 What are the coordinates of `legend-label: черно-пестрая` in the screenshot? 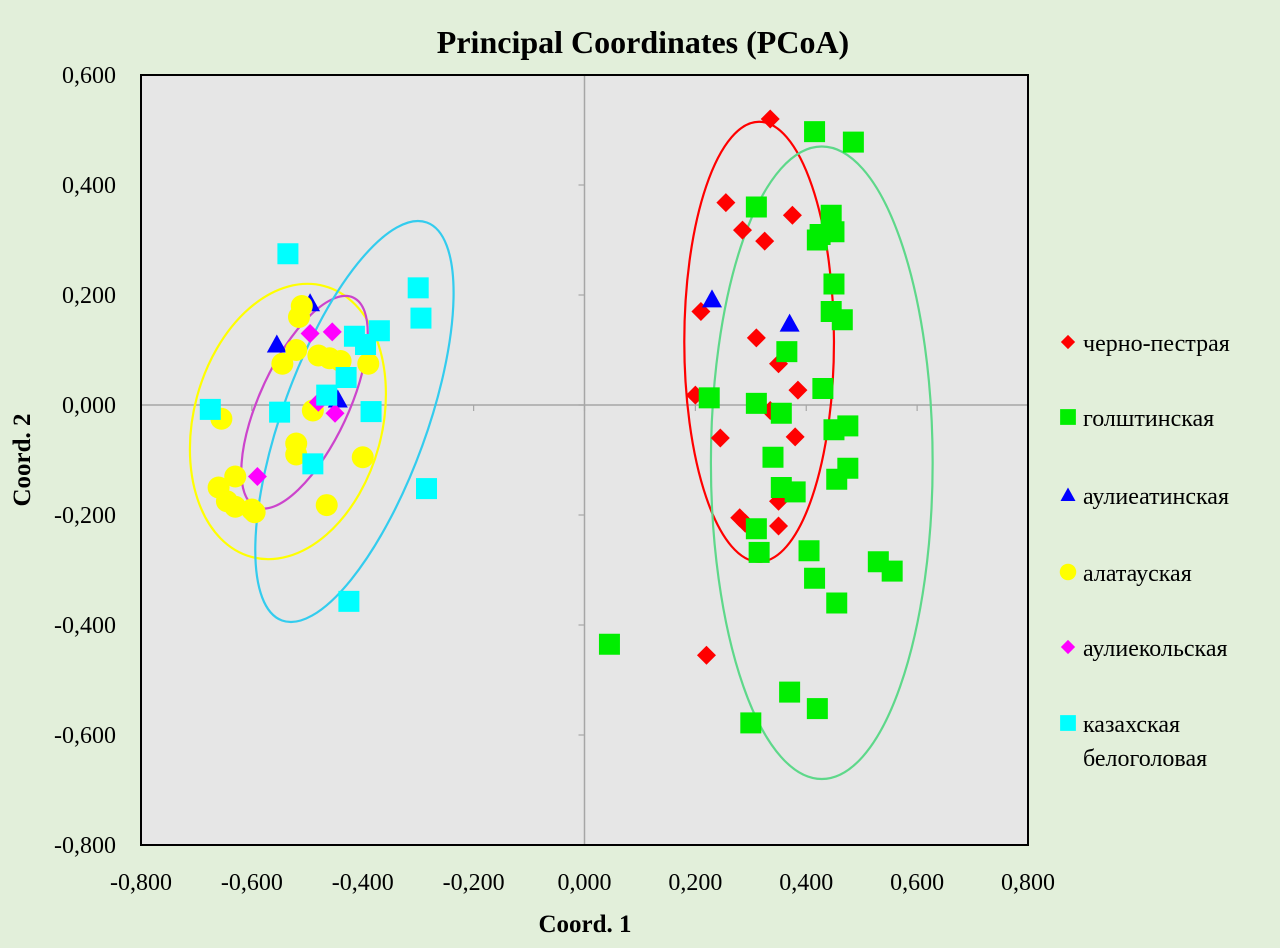 It's located at (1156, 344).